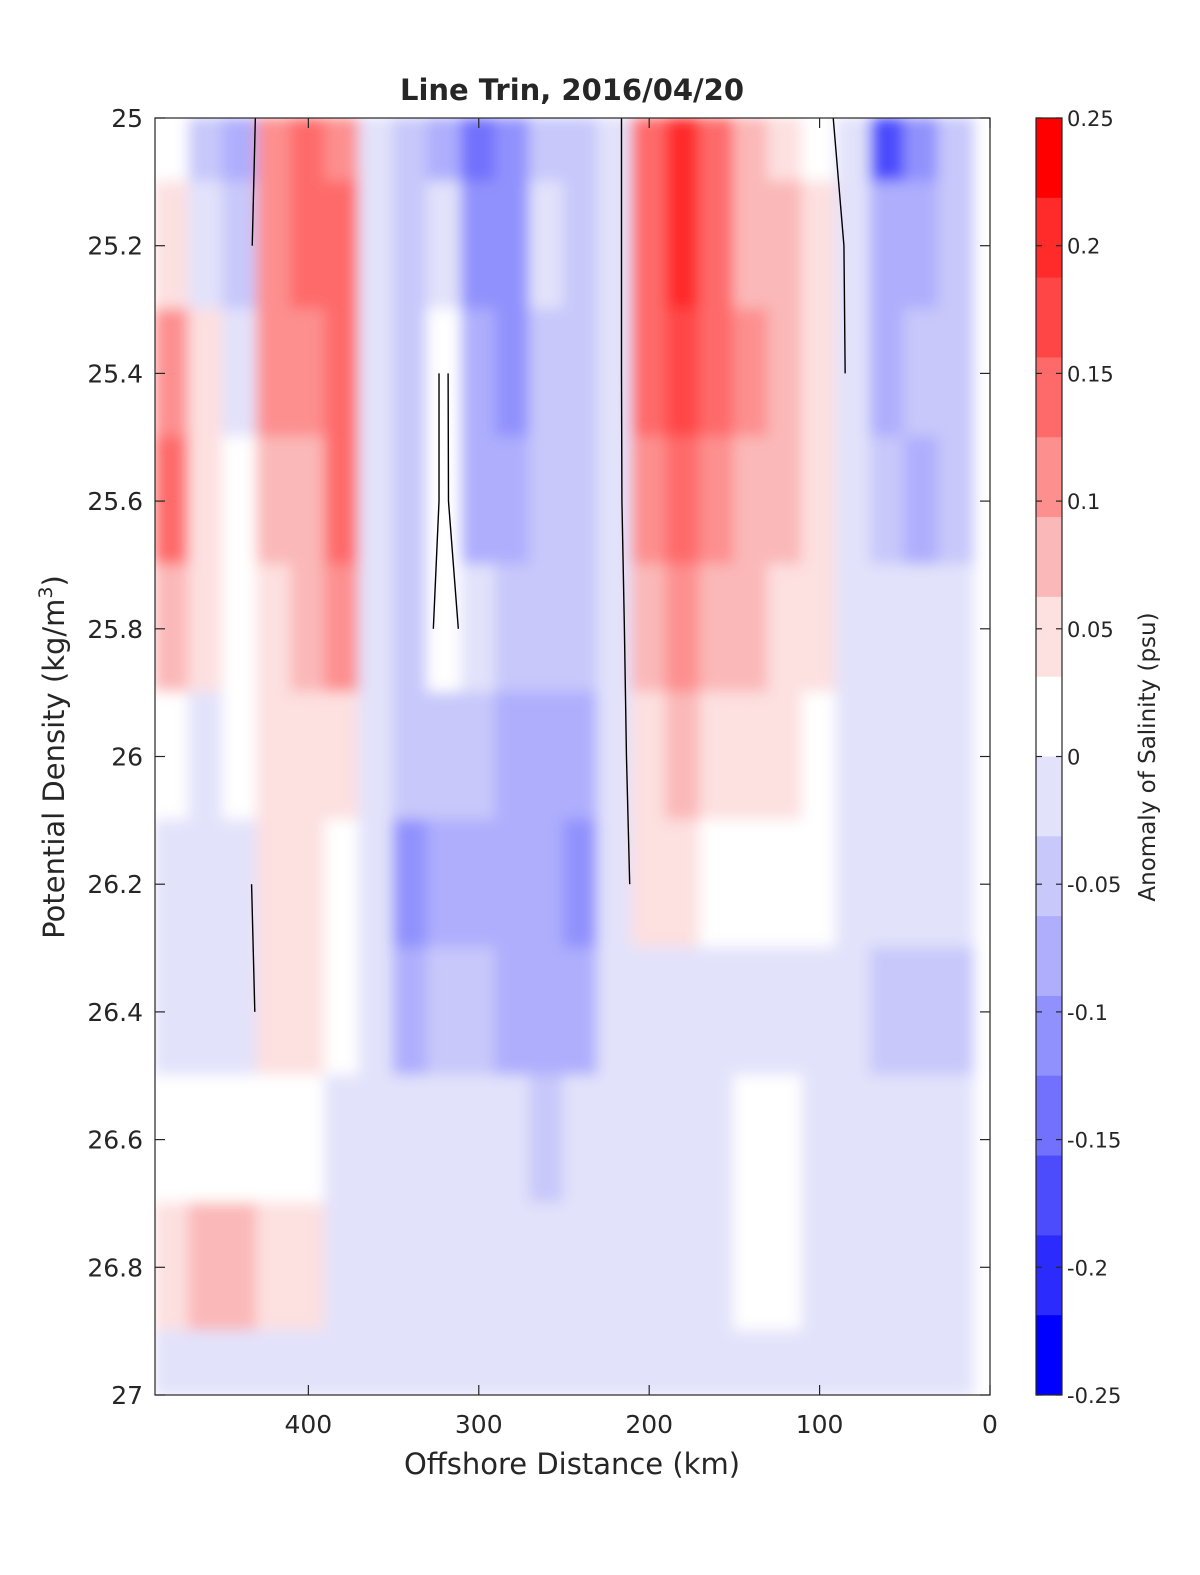 The width and height of the screenshot is (1200, 1575). Describe the element at coordinates (1087, 1013) in the screenshot. I see `colorbar-tick-label: -0.1` at that location.